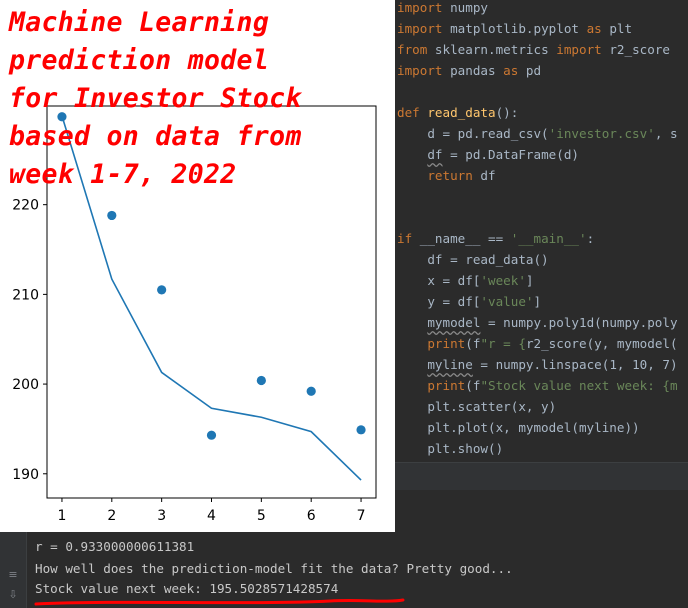 Image resolution: width=688 pixels, height=608 pixels. Describe the element at coordinates (25, 385) in the screenshot. I see `y-tick-label: 200` at that location.